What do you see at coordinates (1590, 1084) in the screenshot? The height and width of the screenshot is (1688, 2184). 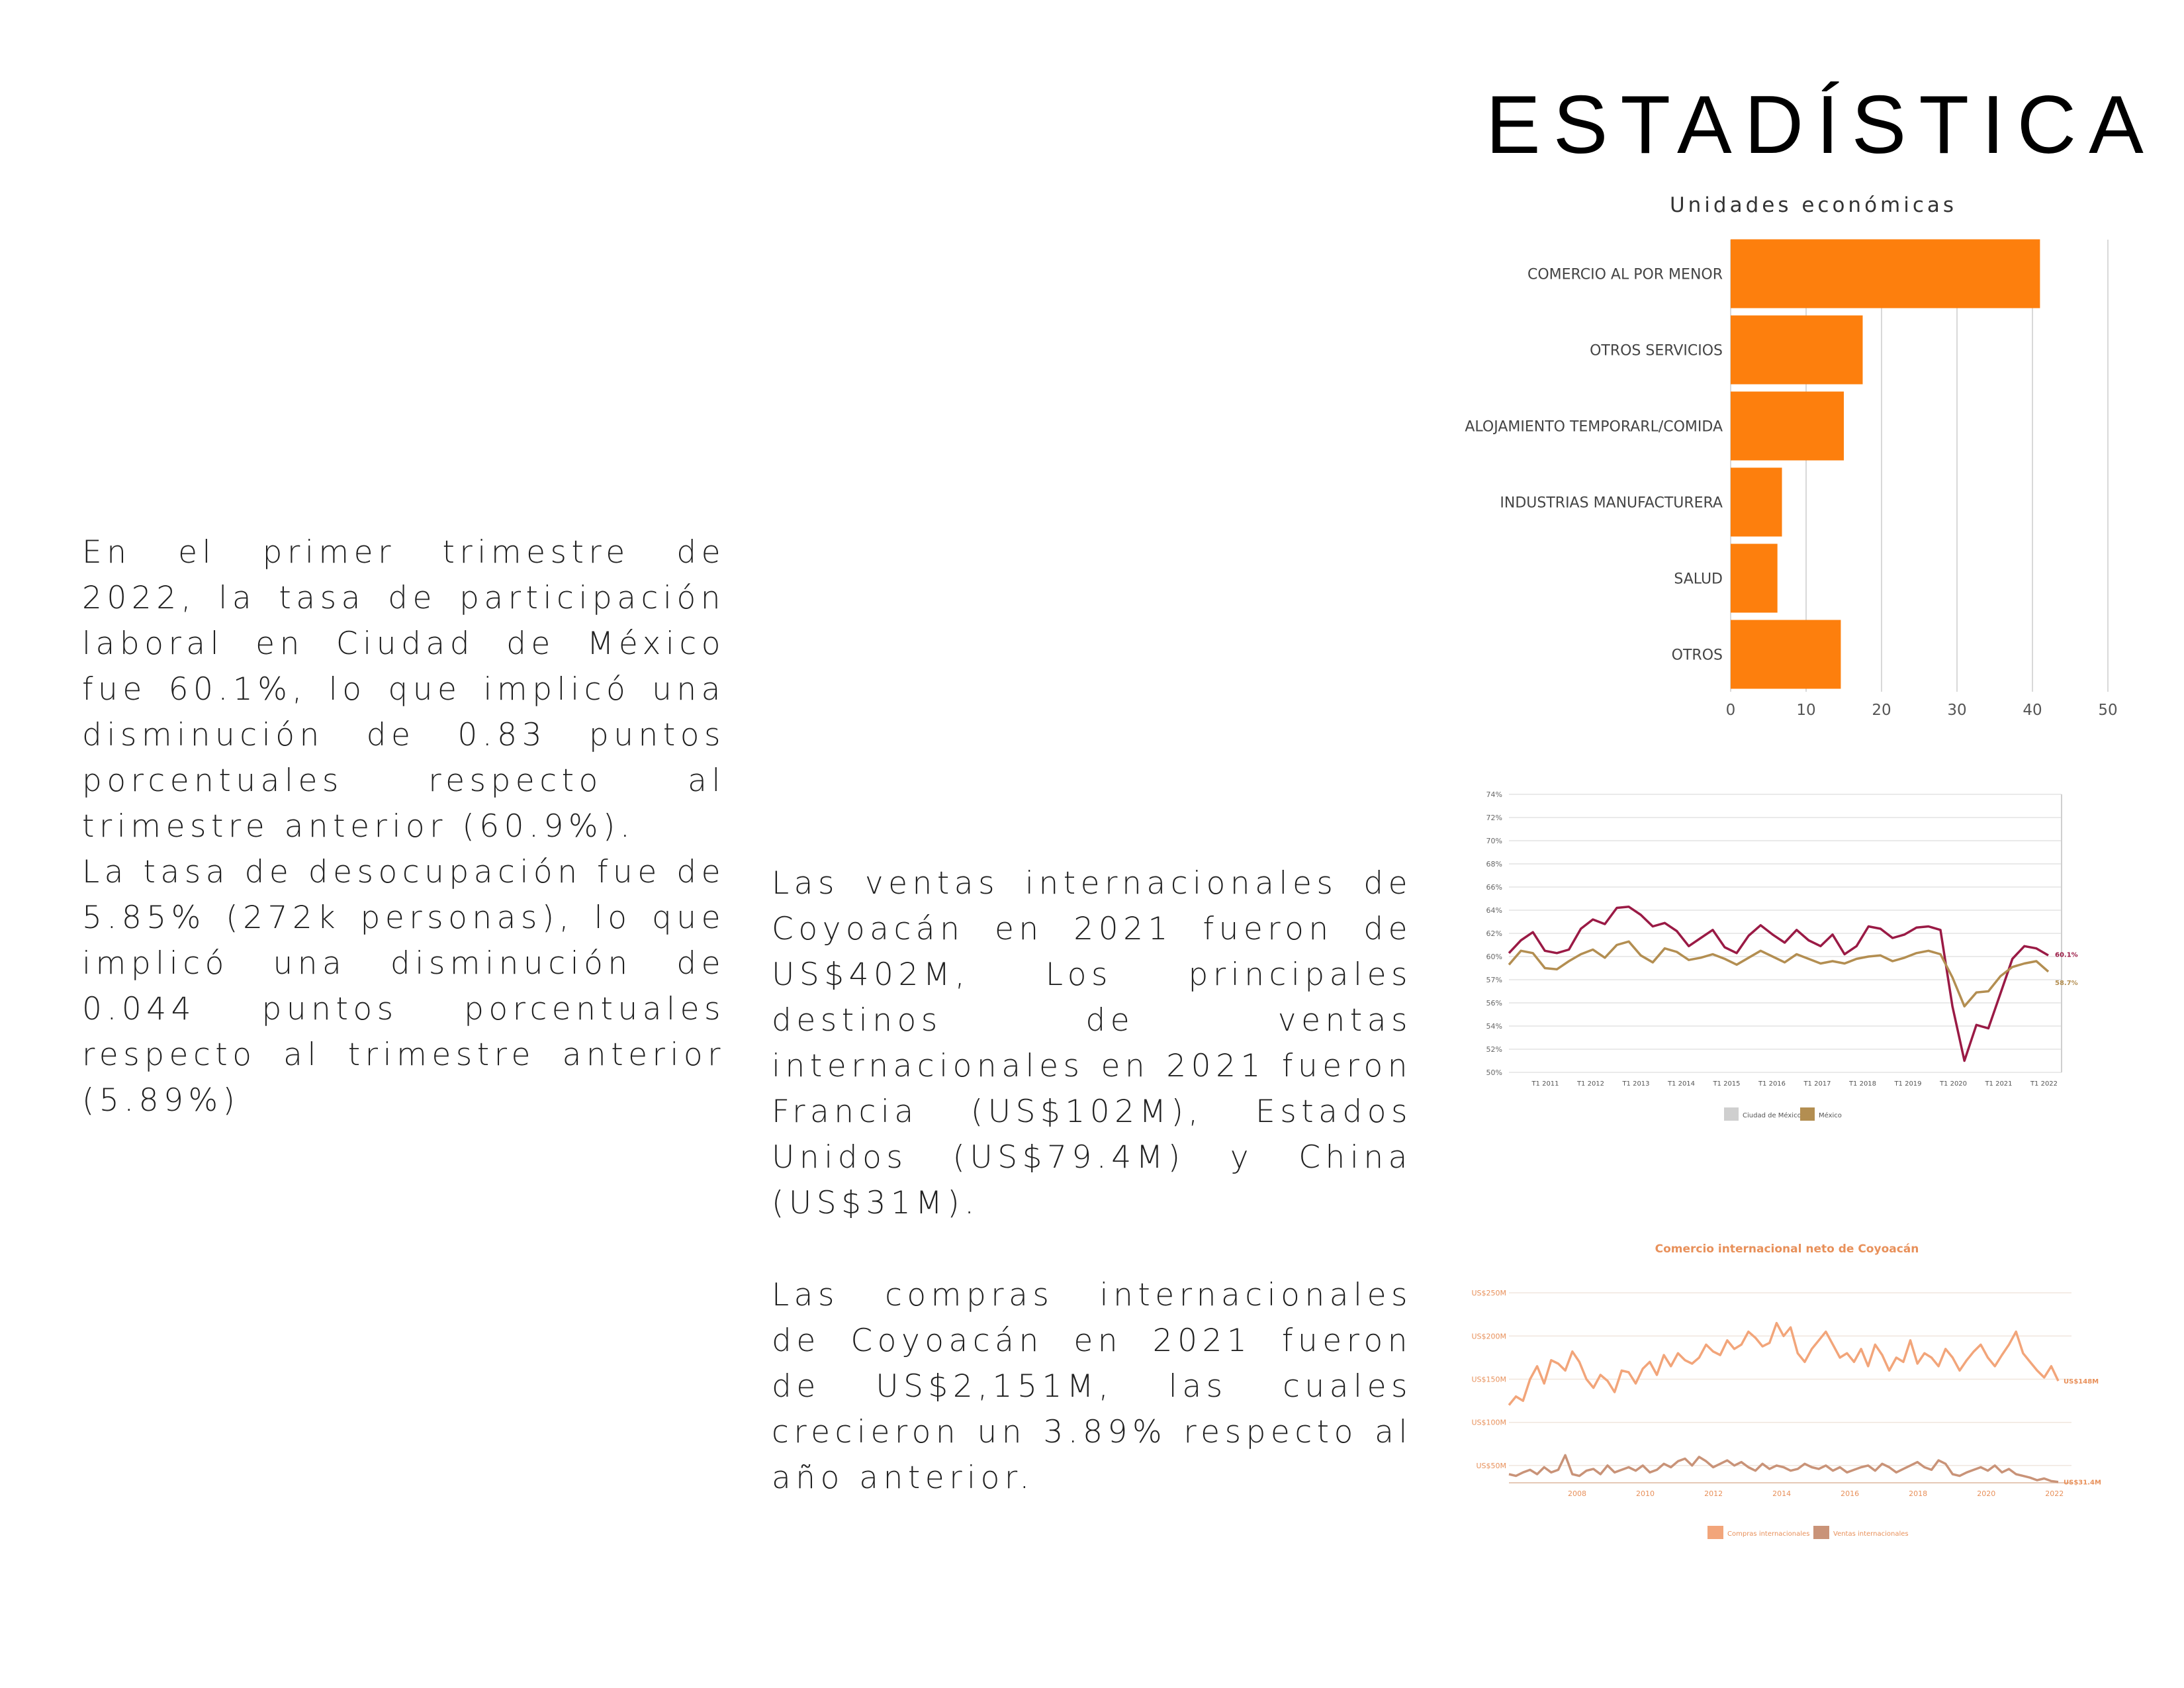 I see `x-tick-label: T1 2012` at bounding box center [1590, 1084].